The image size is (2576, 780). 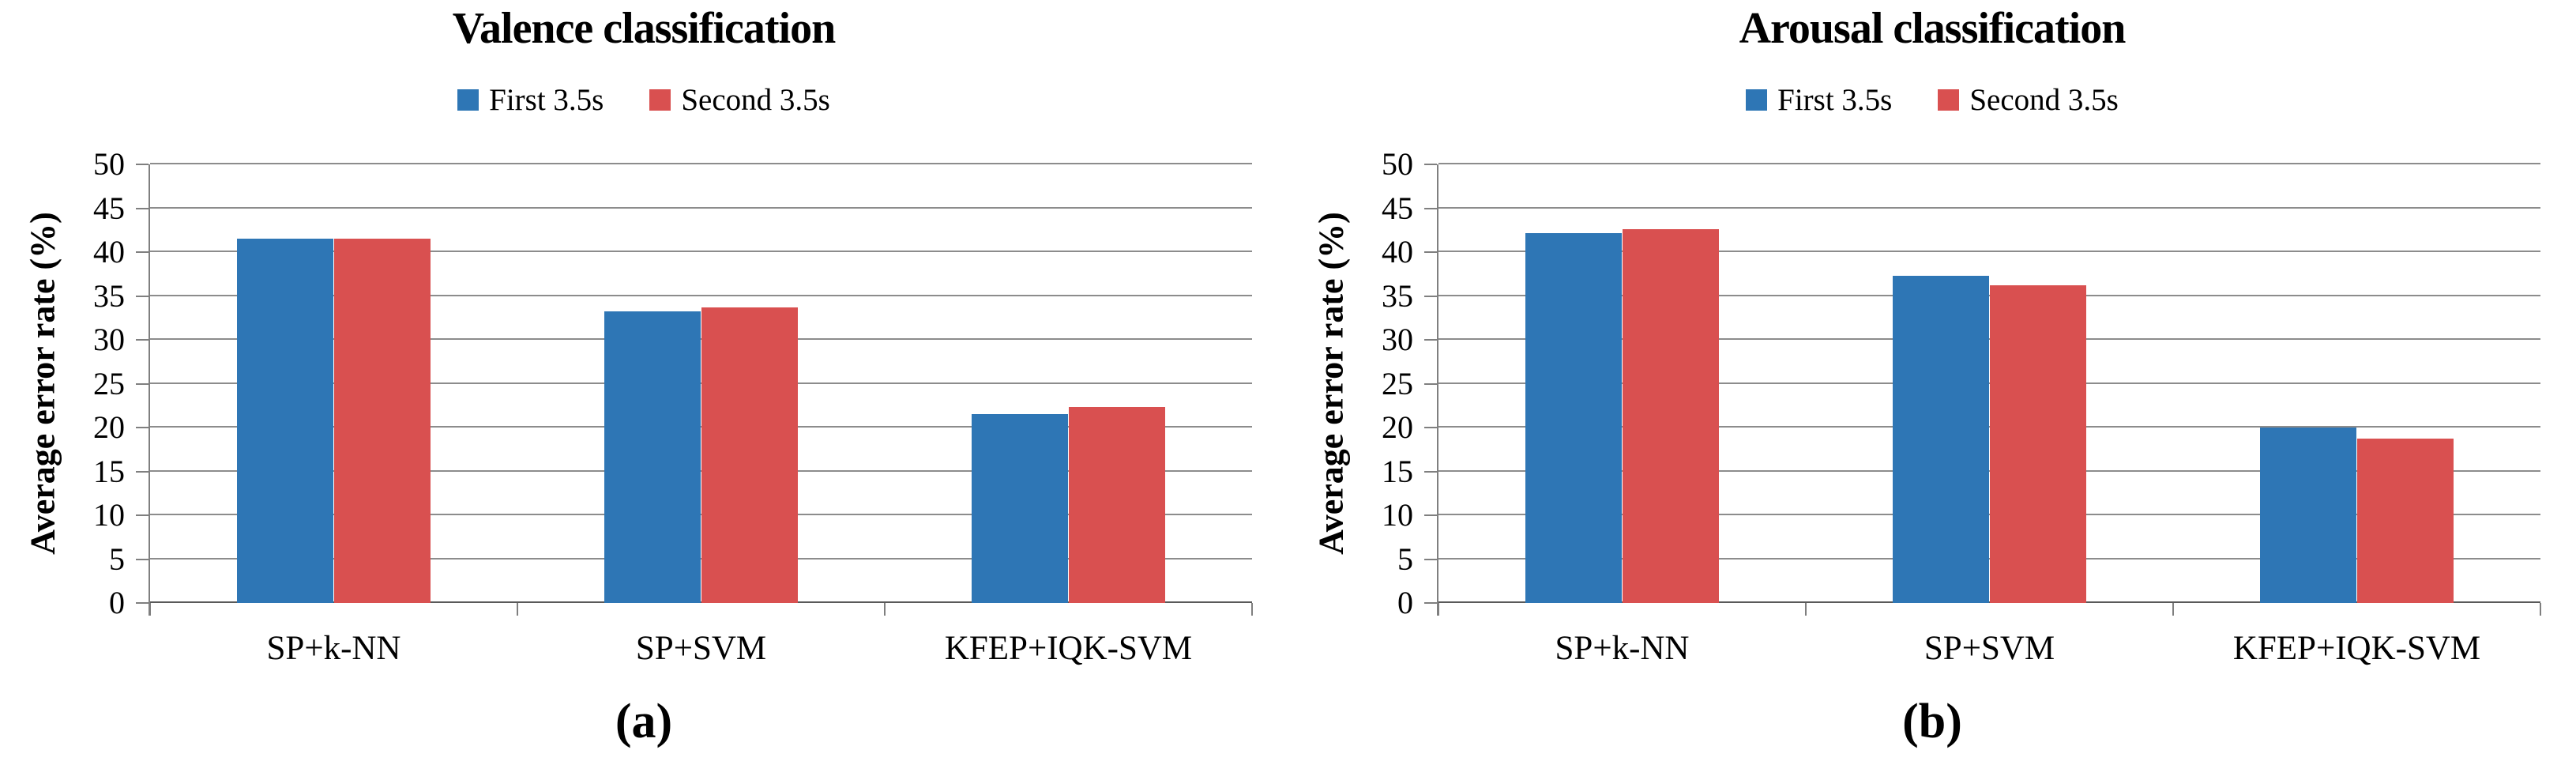 I want to click on subfigure-label-a: (a), so click(x=644, y=721).